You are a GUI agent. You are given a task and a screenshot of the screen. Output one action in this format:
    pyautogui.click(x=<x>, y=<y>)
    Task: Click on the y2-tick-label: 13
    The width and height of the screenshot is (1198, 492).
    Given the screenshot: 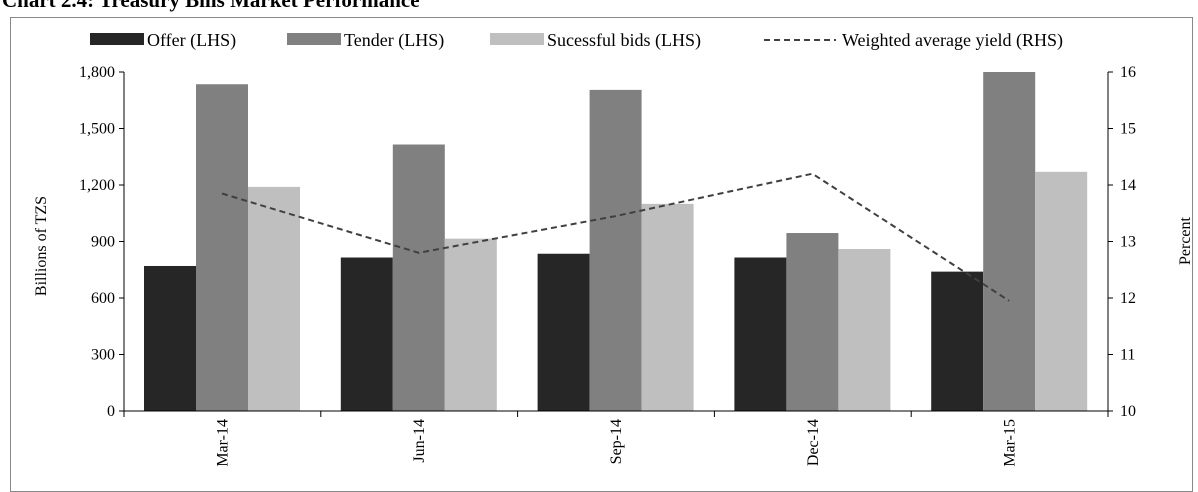 What is the action you would take?
    pyautogui.click(x=1128, y=242)
    